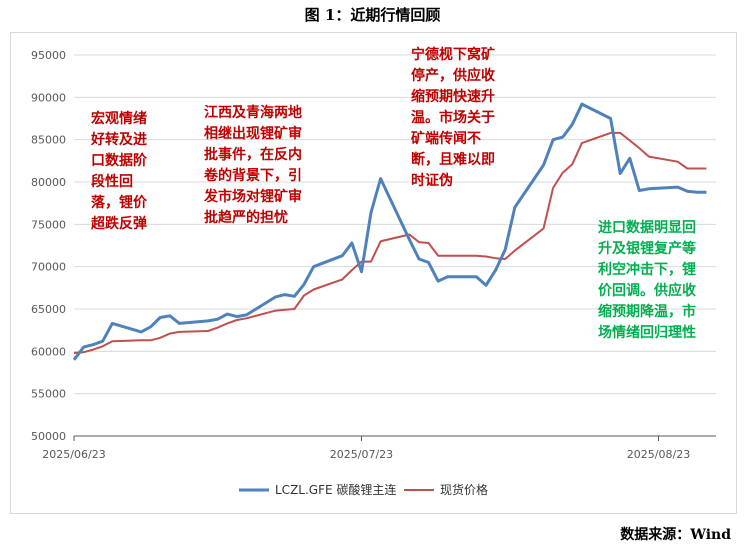 The width and height of the screenshot is (745, 552). I want to click on annotation-catl: 宁德枧下窝矿 停产，供应收 缩预期快速升 温。市场关于 矿端传闻不断，且难以即 时证伪, so click(453, 118).